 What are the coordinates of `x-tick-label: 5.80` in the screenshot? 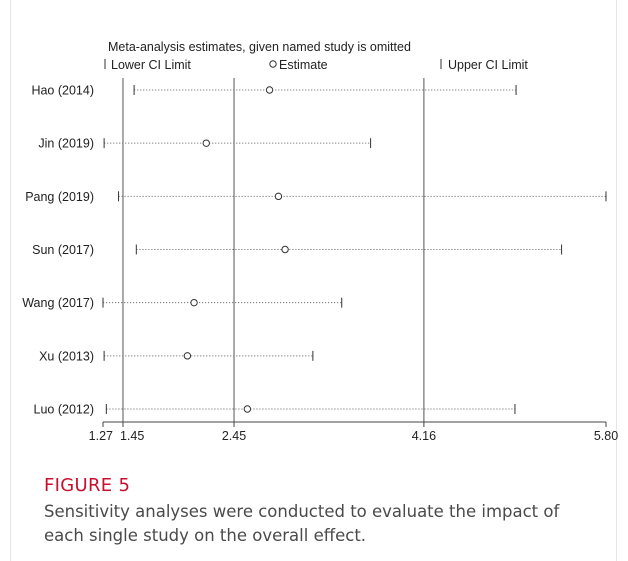 It's located at (606, 436).